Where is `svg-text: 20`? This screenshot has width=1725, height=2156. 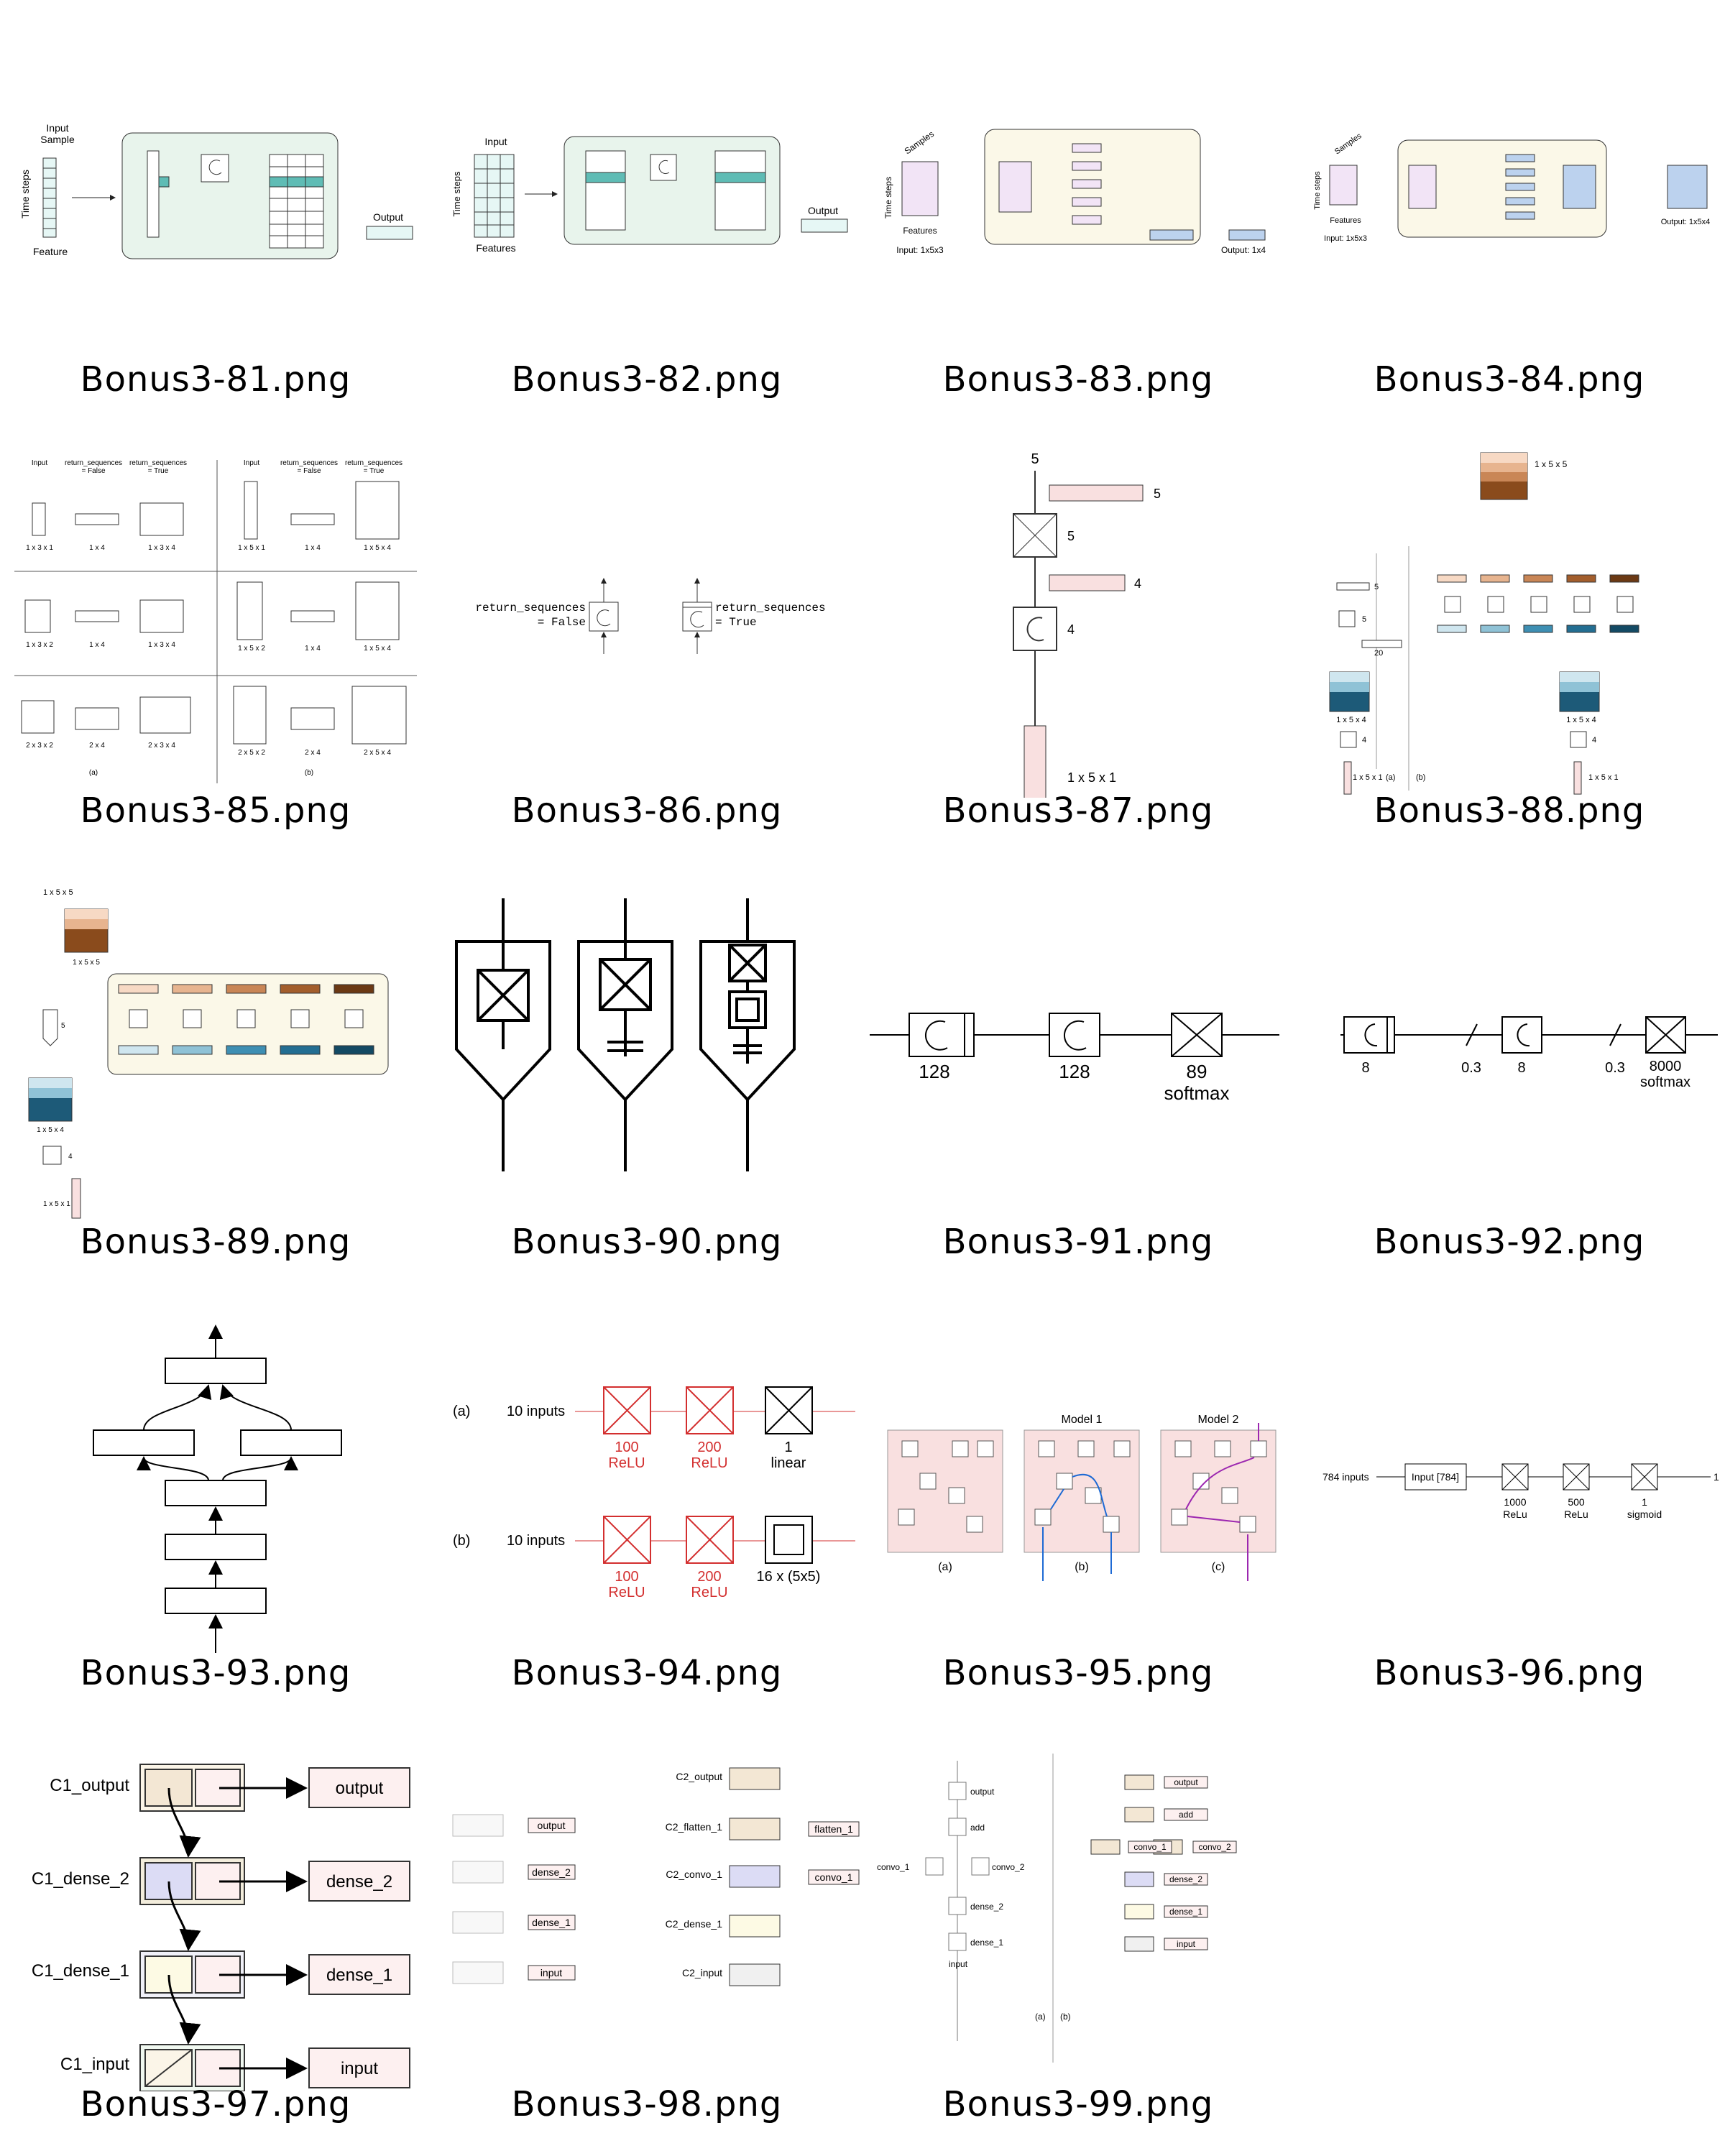 svg-text: 20 is located at coordinates (1378, 653).